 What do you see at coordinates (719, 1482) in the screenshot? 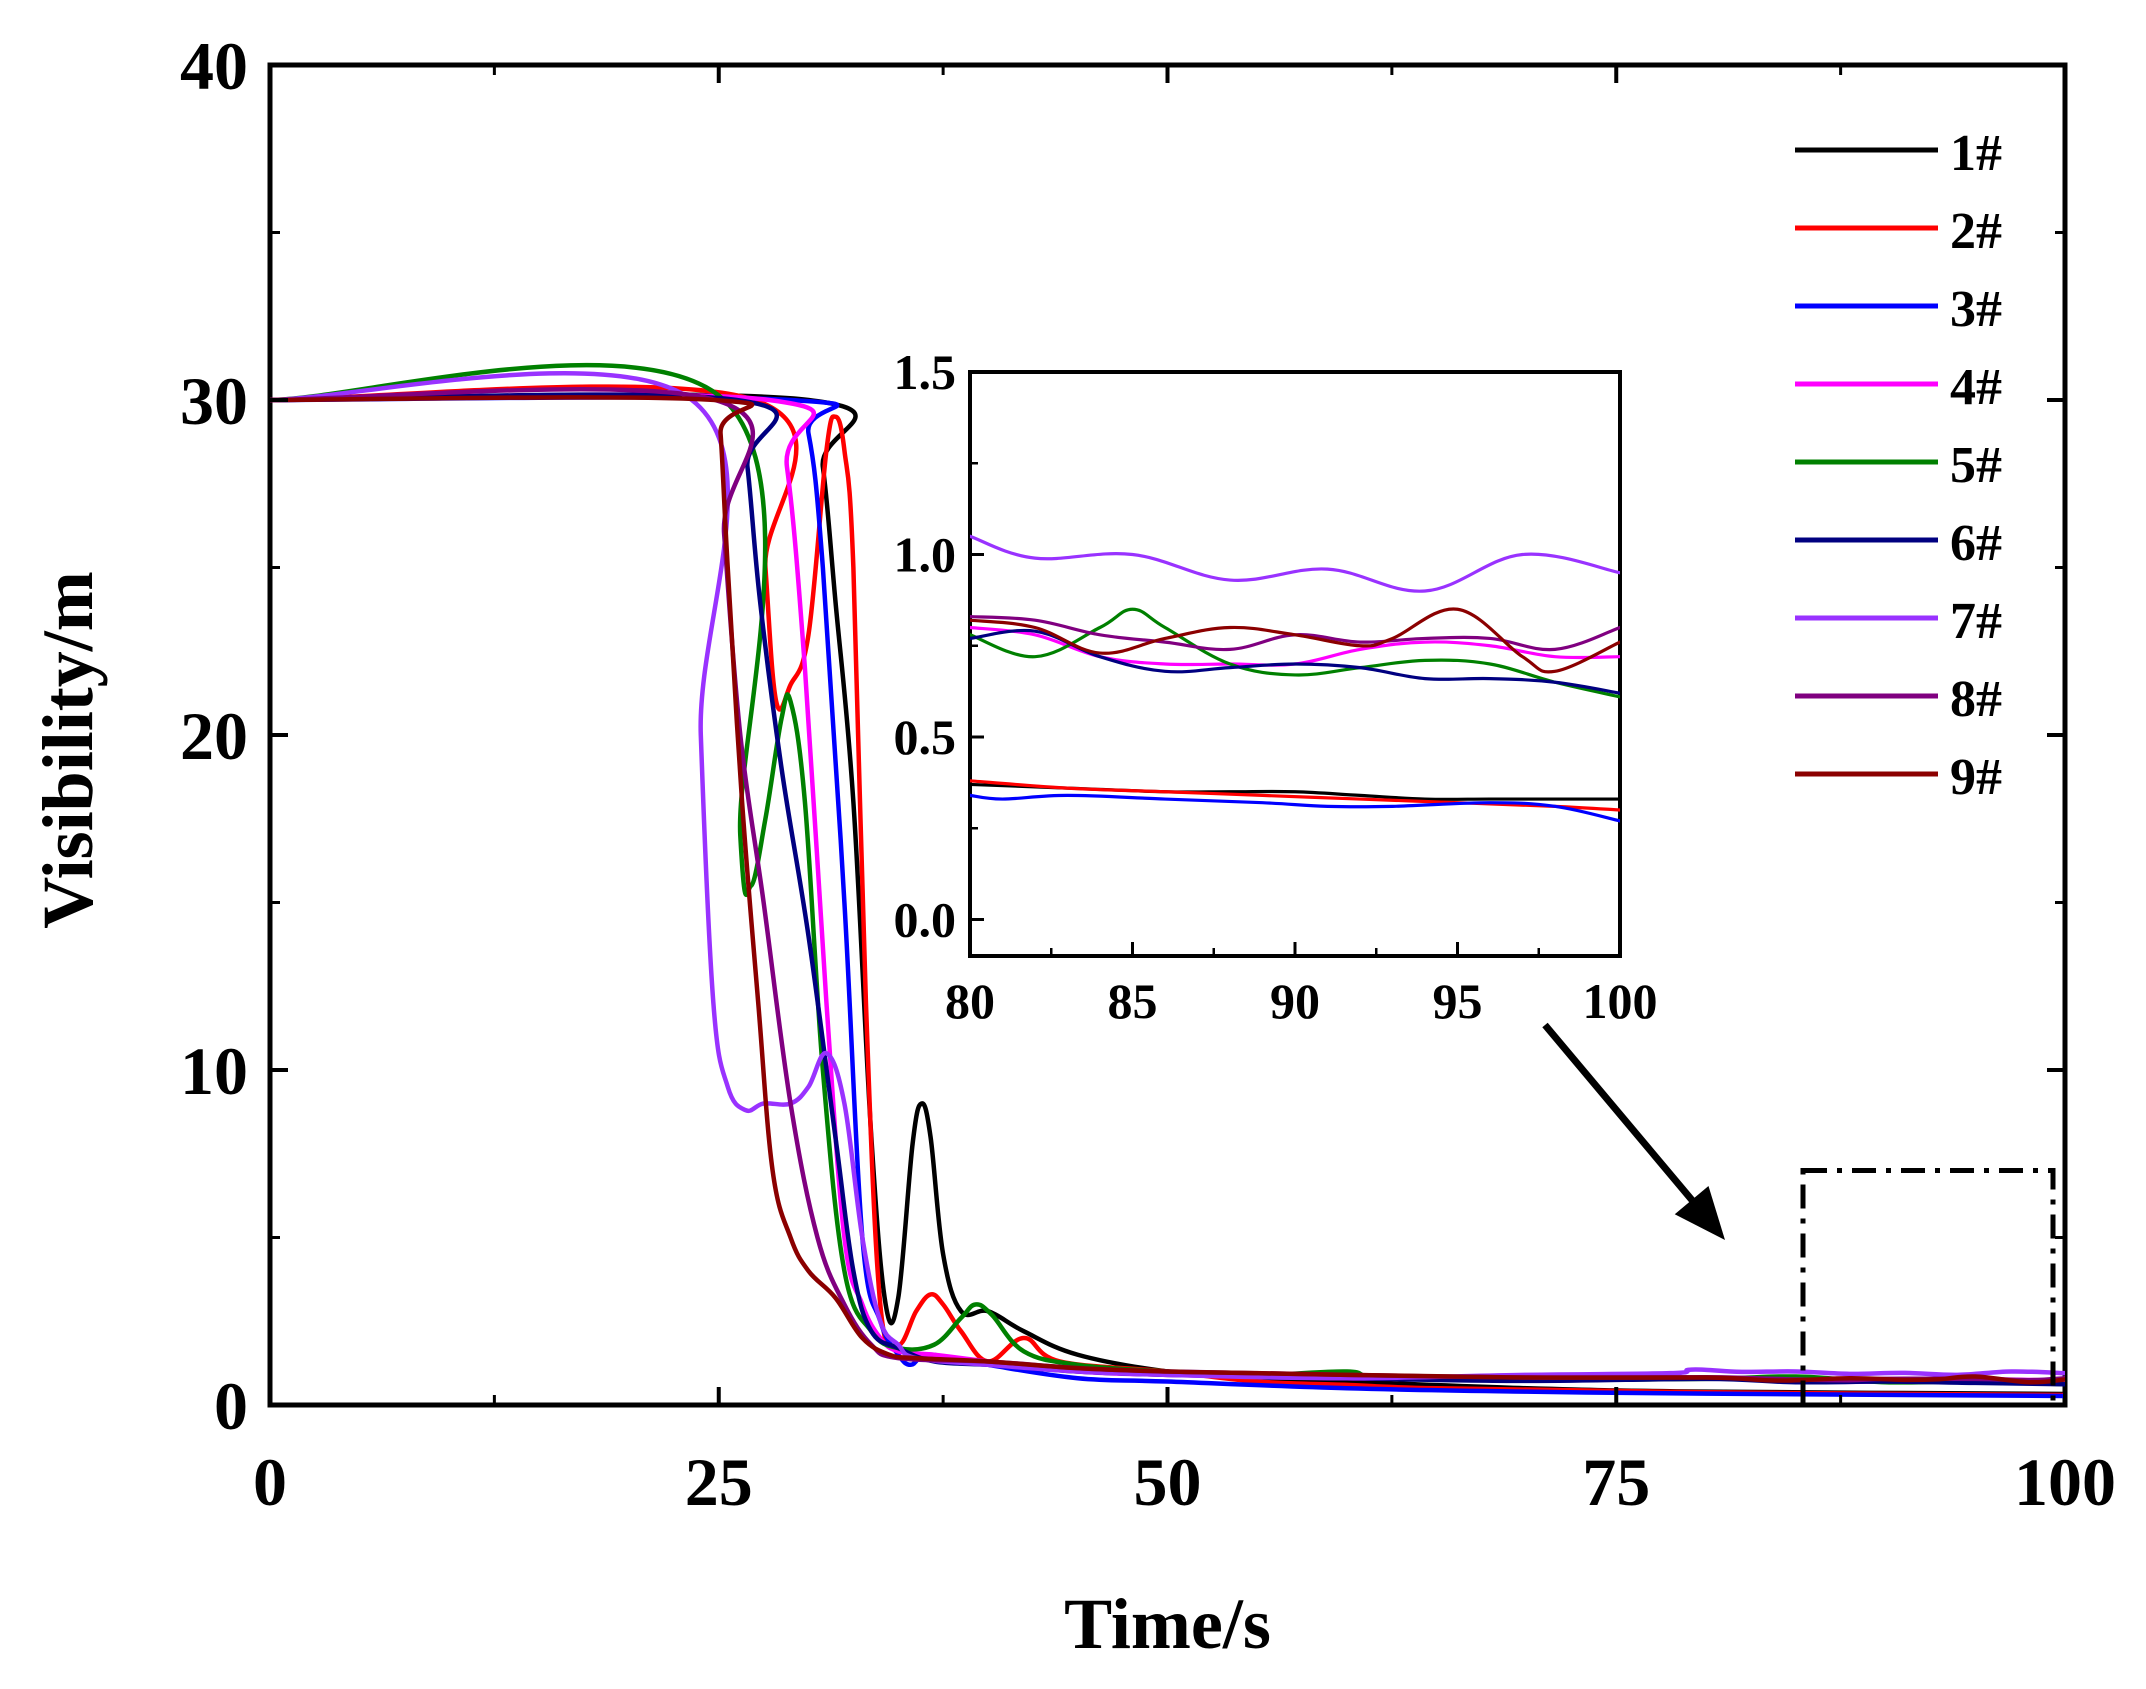
I see `x-tick-label: 25` at bounding box center [719, 1482].